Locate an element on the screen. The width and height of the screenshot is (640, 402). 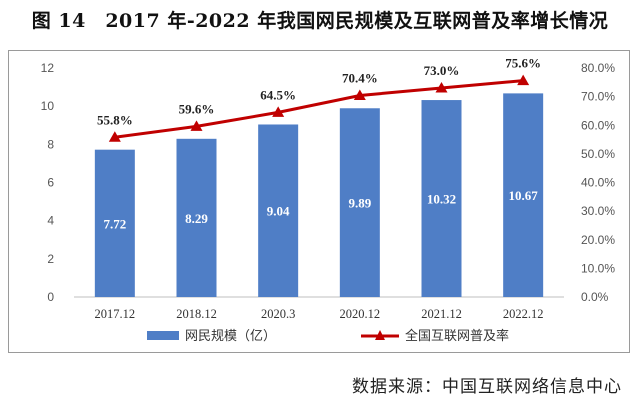
line-value-label: 55.8% is located at coordinates (115, 119).